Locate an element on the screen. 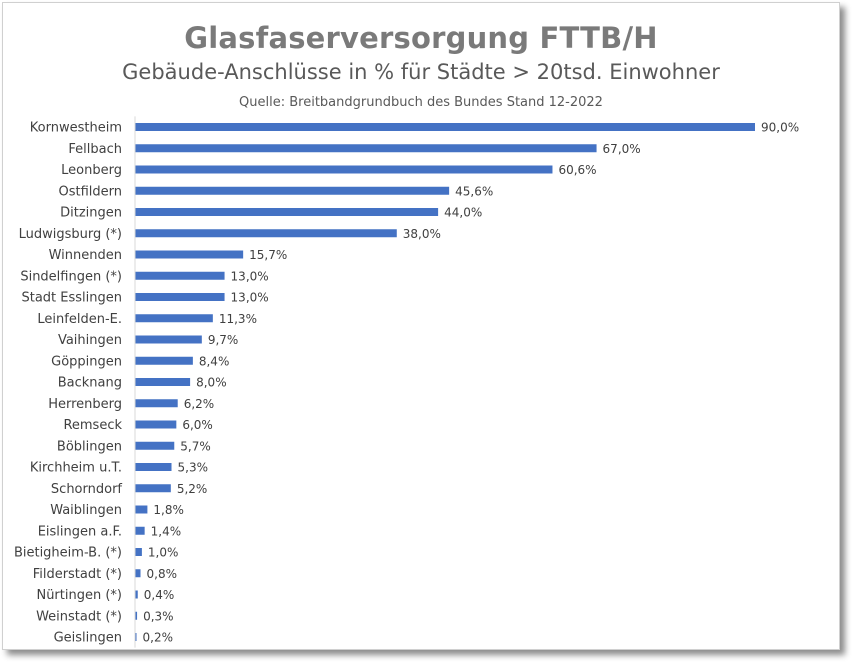  category-label: Böblingen is located at coordinates (89, 446).